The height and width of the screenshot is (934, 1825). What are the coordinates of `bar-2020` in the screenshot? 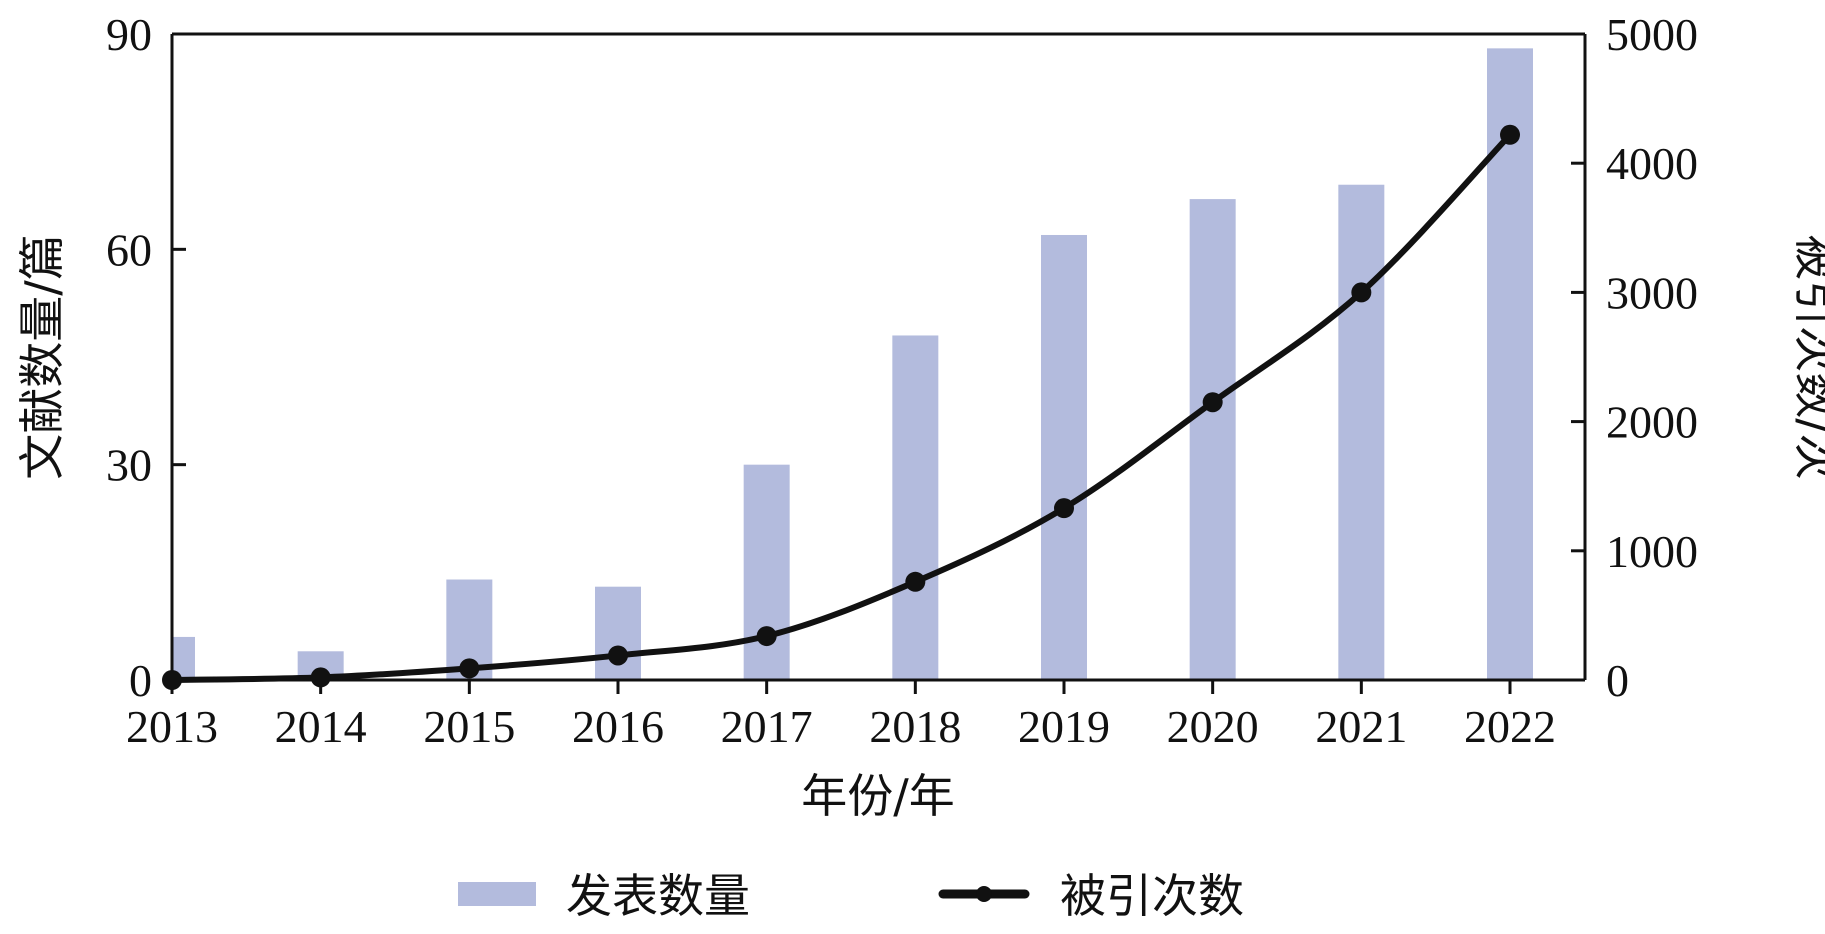 It's located at (1212, 439).